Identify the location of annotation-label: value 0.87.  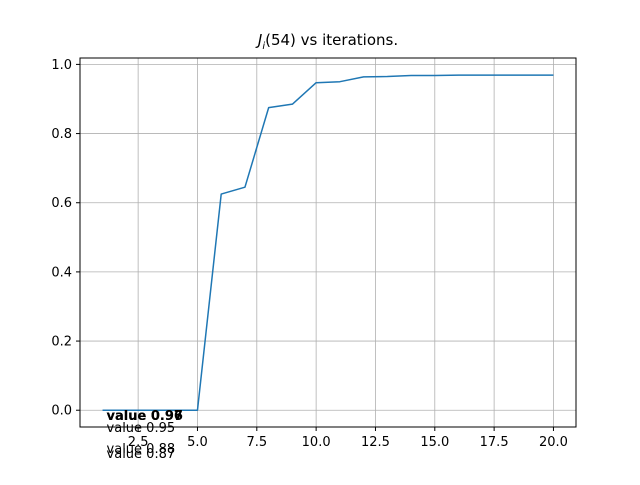
(141, 454).